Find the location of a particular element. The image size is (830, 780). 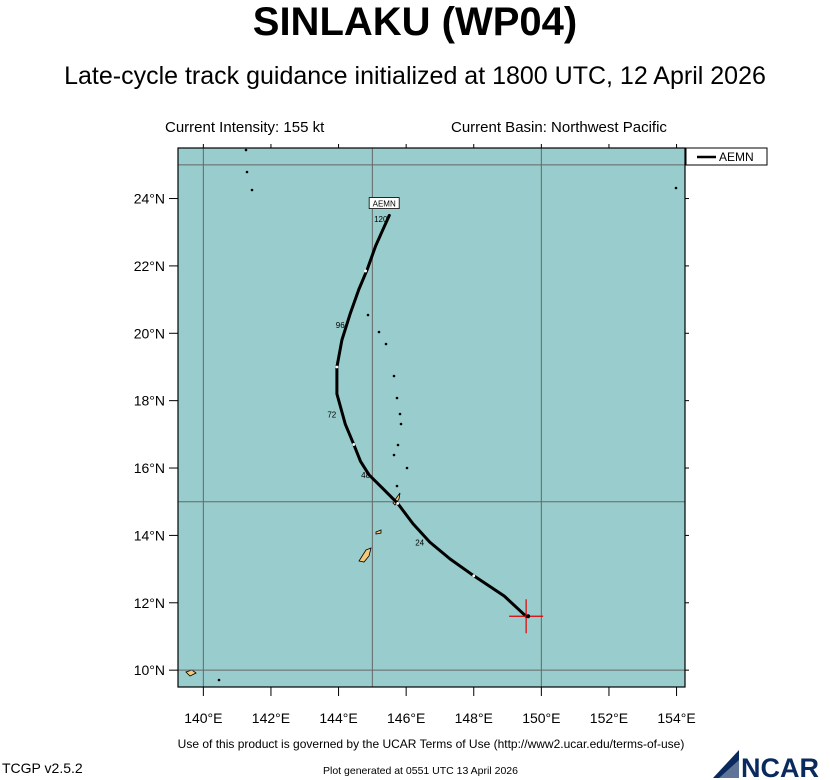

lon-label-140: 140°E is located at coordinates (203, 718).